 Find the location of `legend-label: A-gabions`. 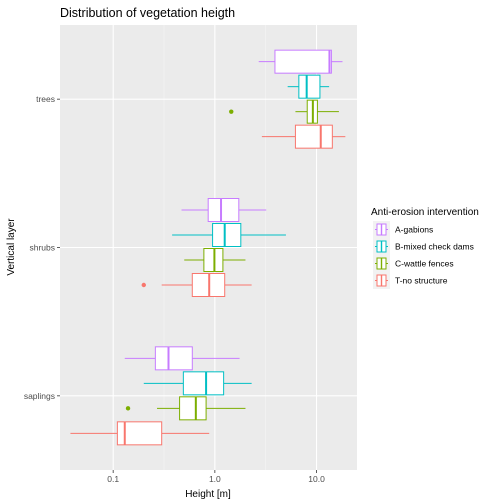

legend-label: A-gabions is located at coordinates (414, 230).